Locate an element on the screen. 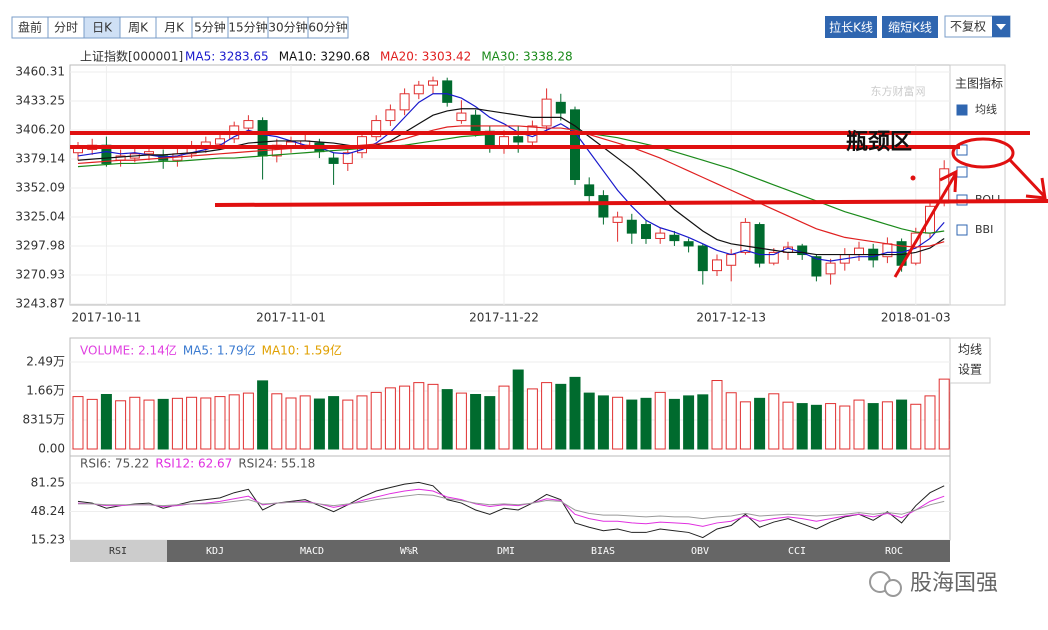 The width and height of the screenshot is (1048, 630). indicator-tab: CCI is located at coordinates (797, 551).